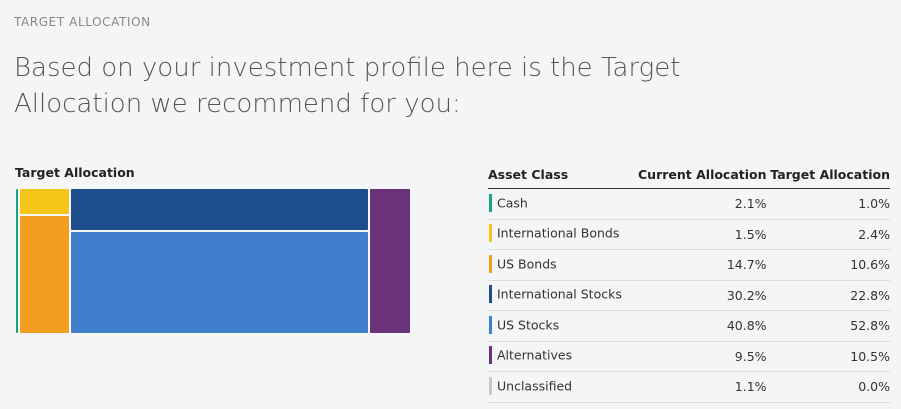 This screenshot has height=409, width=901. I want to click on chart-title: Target Allocation, so click(75, 172).